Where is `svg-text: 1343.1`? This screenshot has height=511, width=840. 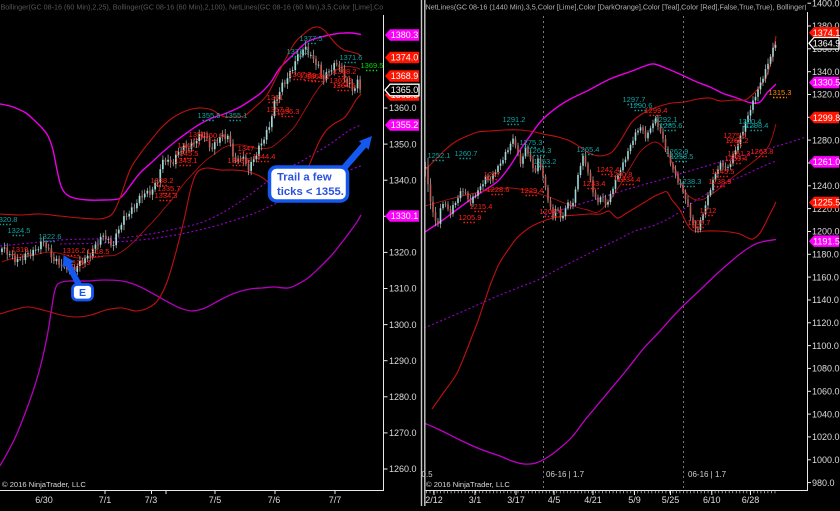
svg-text: 1343.1 is located at coordinates (186, 160).